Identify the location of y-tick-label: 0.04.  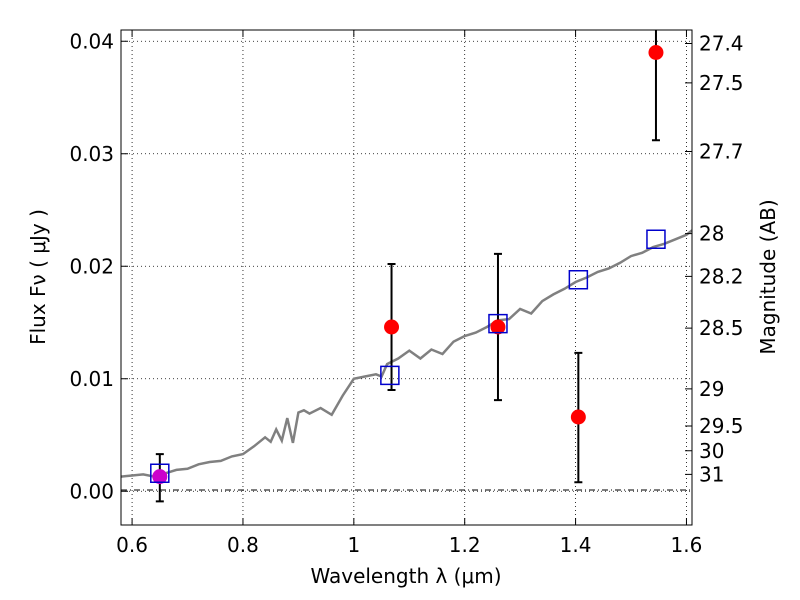
(91, 41).